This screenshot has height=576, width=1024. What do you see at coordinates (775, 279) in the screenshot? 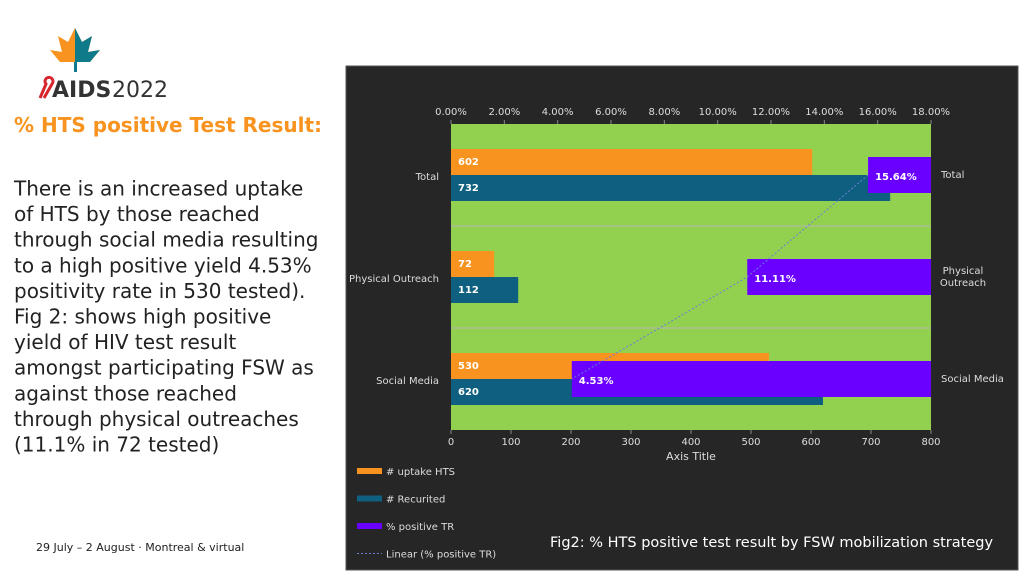
I see `data-label: 11.11%` at bounding box center [775, 279].